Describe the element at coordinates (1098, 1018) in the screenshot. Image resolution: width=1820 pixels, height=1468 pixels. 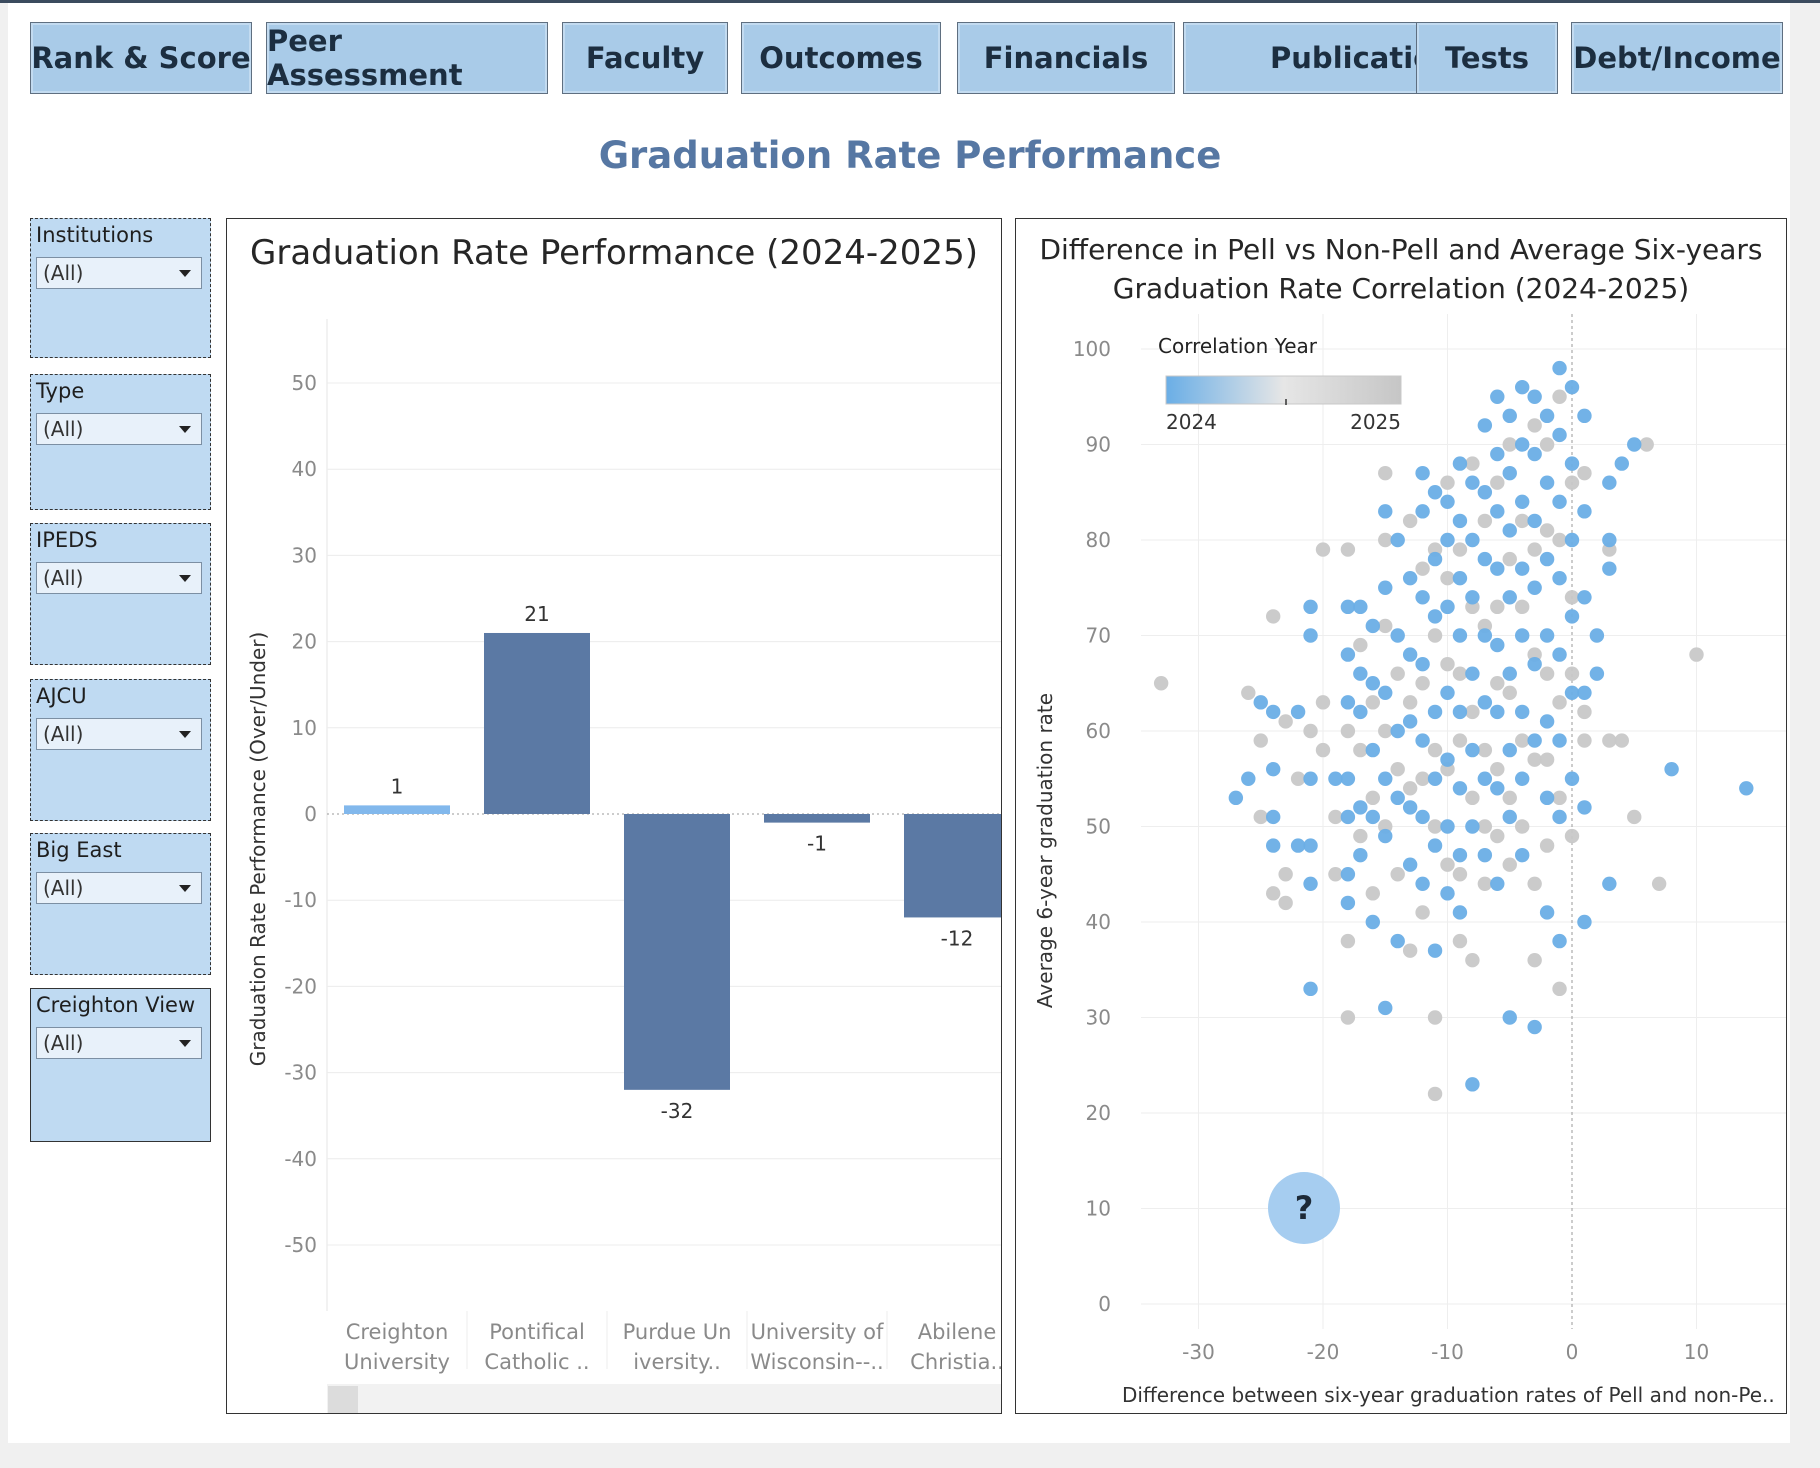
I see `scatter-y-tick-label: 30` at that location.